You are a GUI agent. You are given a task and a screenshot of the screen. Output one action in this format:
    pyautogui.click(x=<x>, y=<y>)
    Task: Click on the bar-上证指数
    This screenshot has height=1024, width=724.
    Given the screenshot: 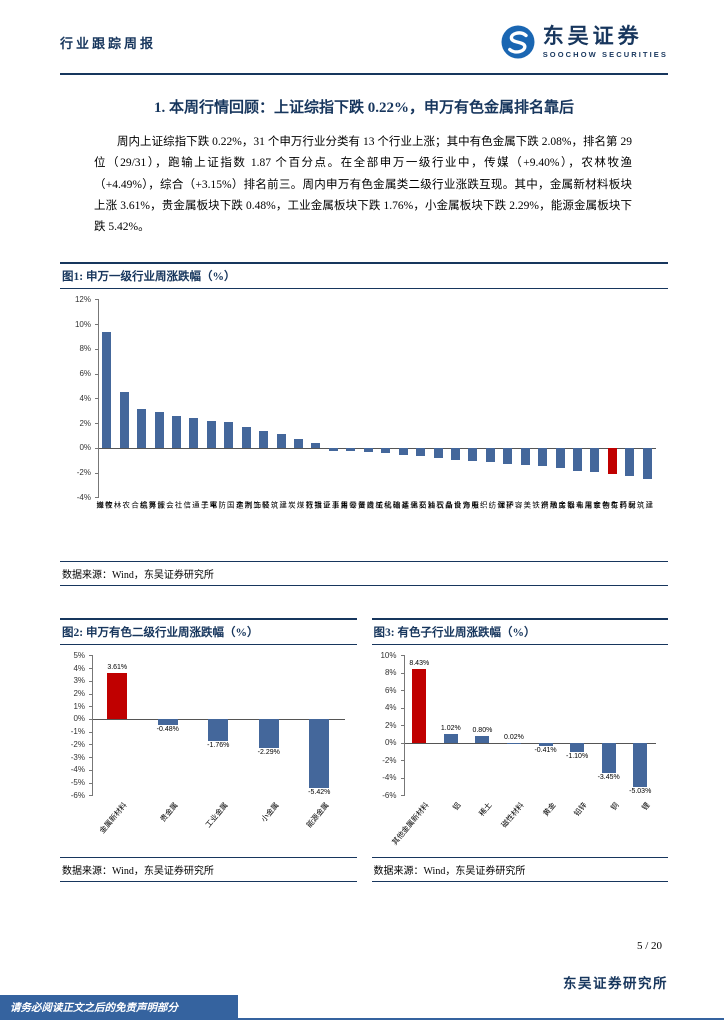 What is the action you would take?
    pyautogui.click(x=333, y=449)
    